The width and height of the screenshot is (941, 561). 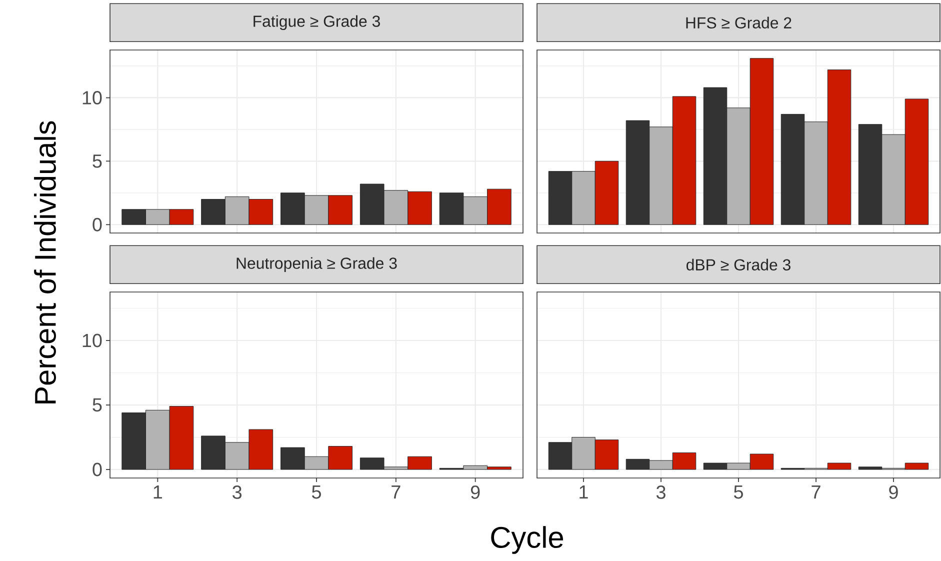 I want to click on x-axis-title: Cycle, so click(x=527, y=540).